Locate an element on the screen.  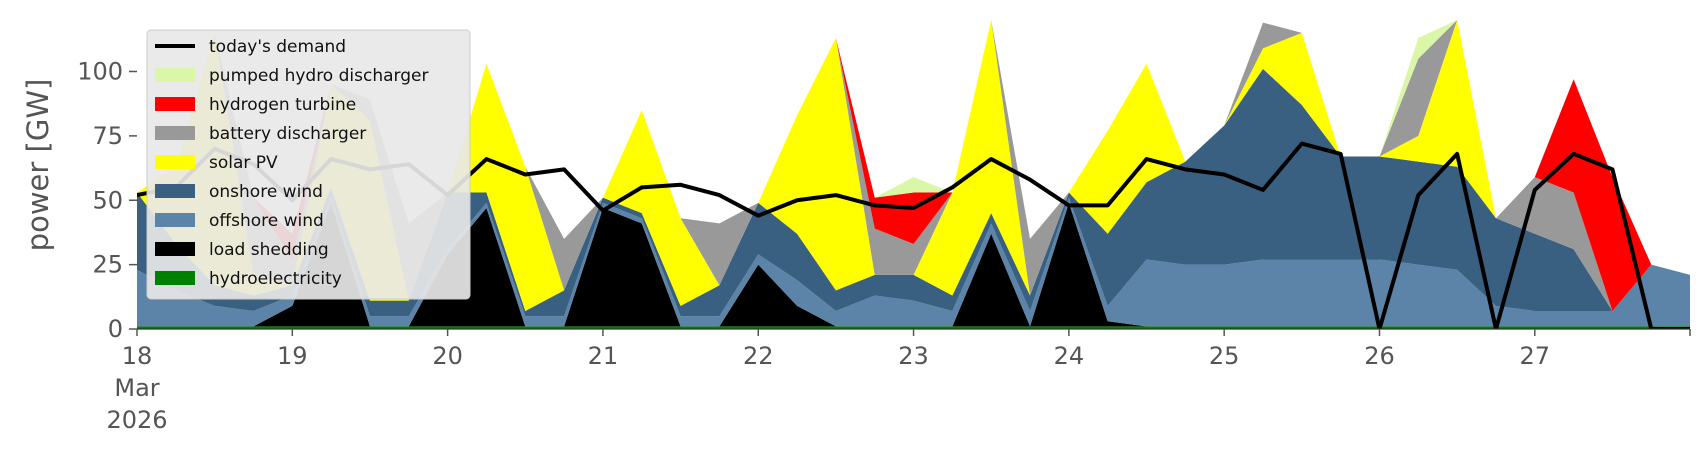
y-tick-label: 100 is located at coordinates (100, 72).